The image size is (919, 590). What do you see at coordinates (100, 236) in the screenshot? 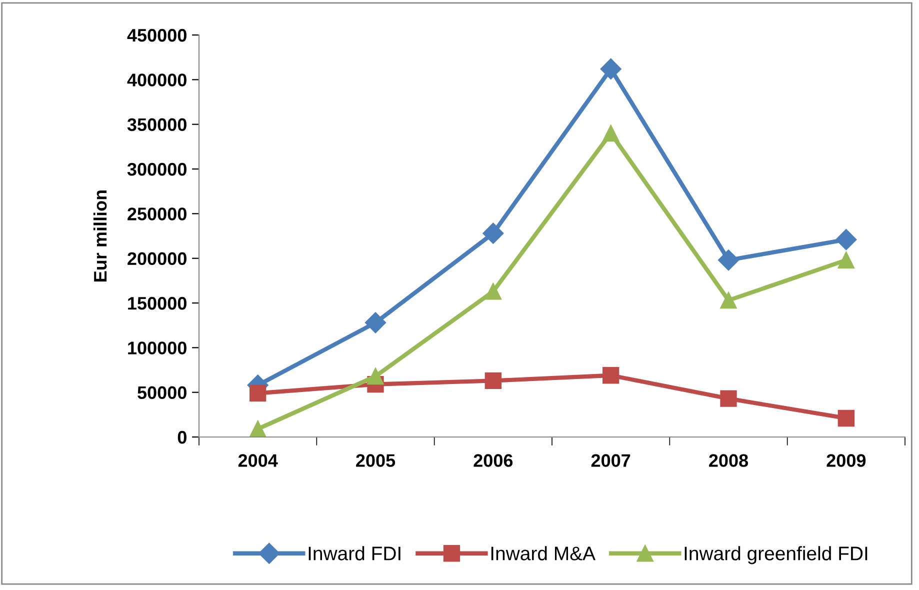
I see `y-axis-title: Eur million` at bounding box center [100, 236].